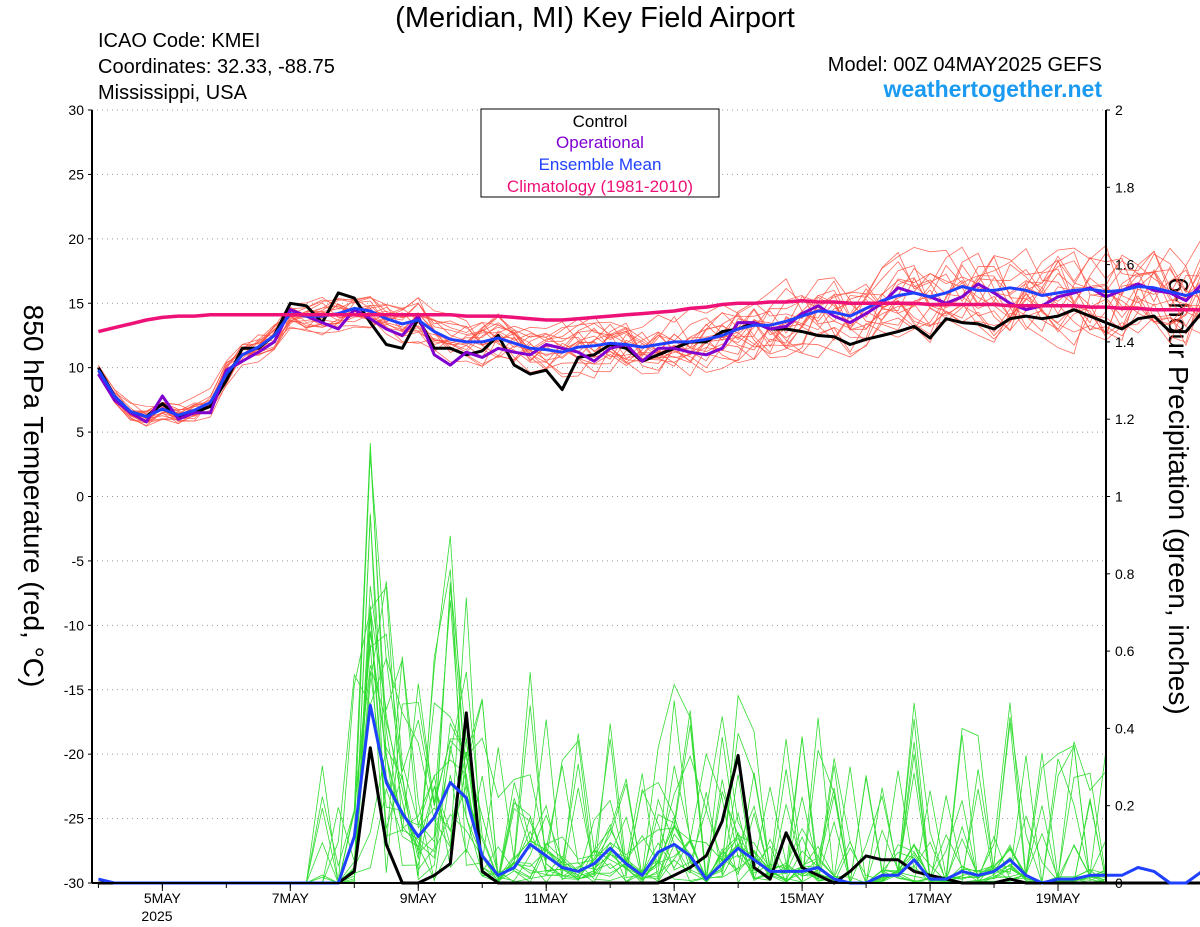 The height and width of the screenshot is (927, 1200). I want to click on x-tick-label: 19MAY, so click(1059, 898).